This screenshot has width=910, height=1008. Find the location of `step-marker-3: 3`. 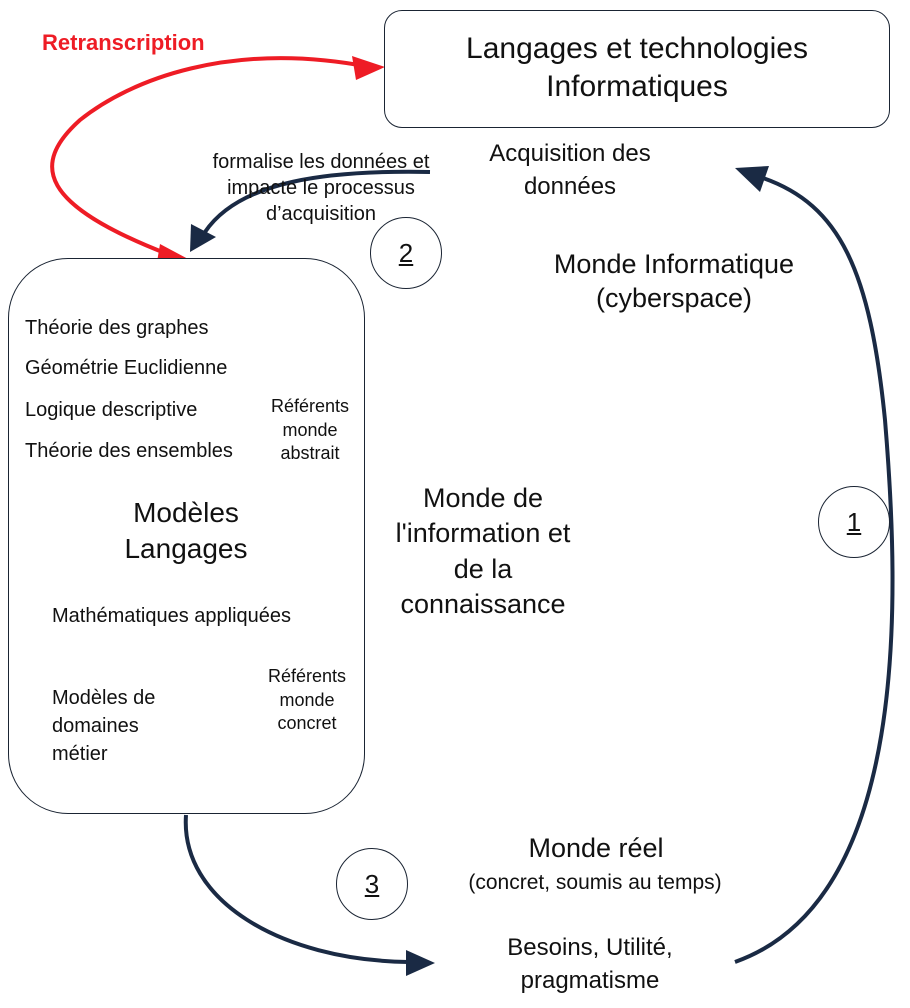

step-marker-3: 3 is located at coordinates (372, 884).